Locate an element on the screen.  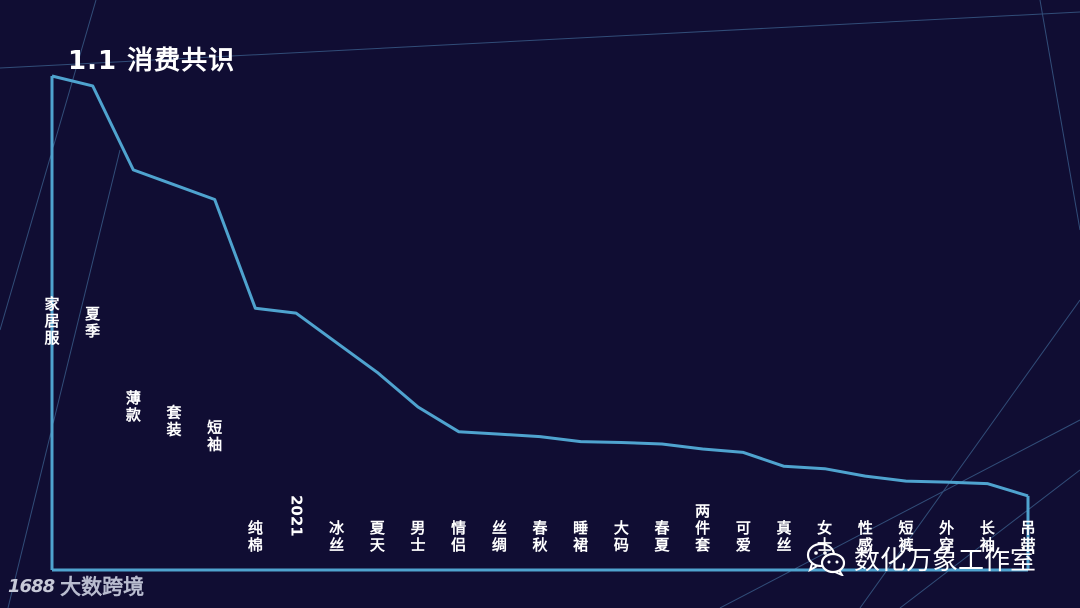
category-label: 冰丝 is located at coordinates (337, 536).